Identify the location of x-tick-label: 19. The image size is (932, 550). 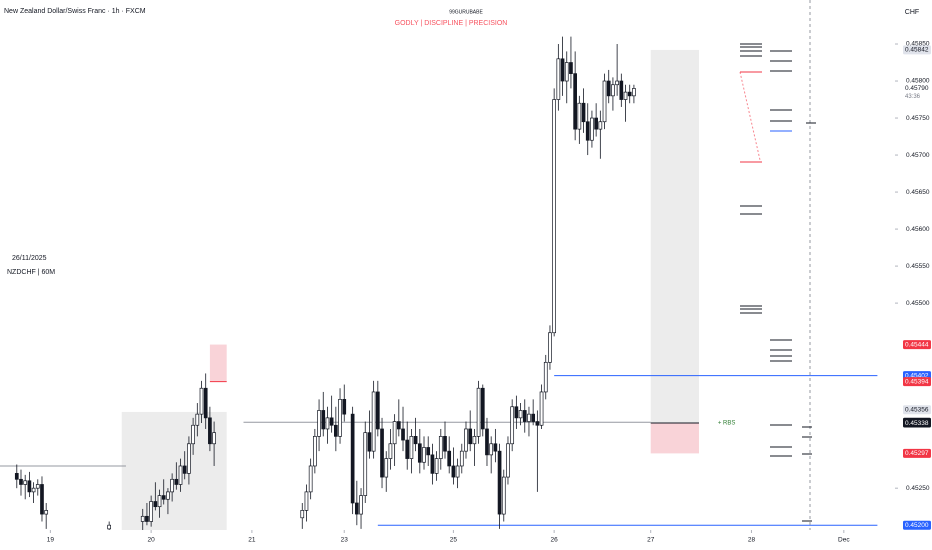
(51, 540).